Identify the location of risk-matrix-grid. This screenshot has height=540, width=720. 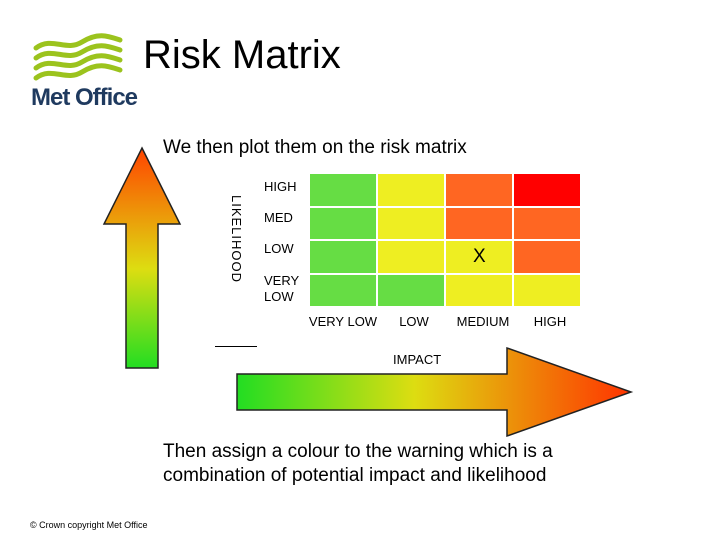
(445, 240).